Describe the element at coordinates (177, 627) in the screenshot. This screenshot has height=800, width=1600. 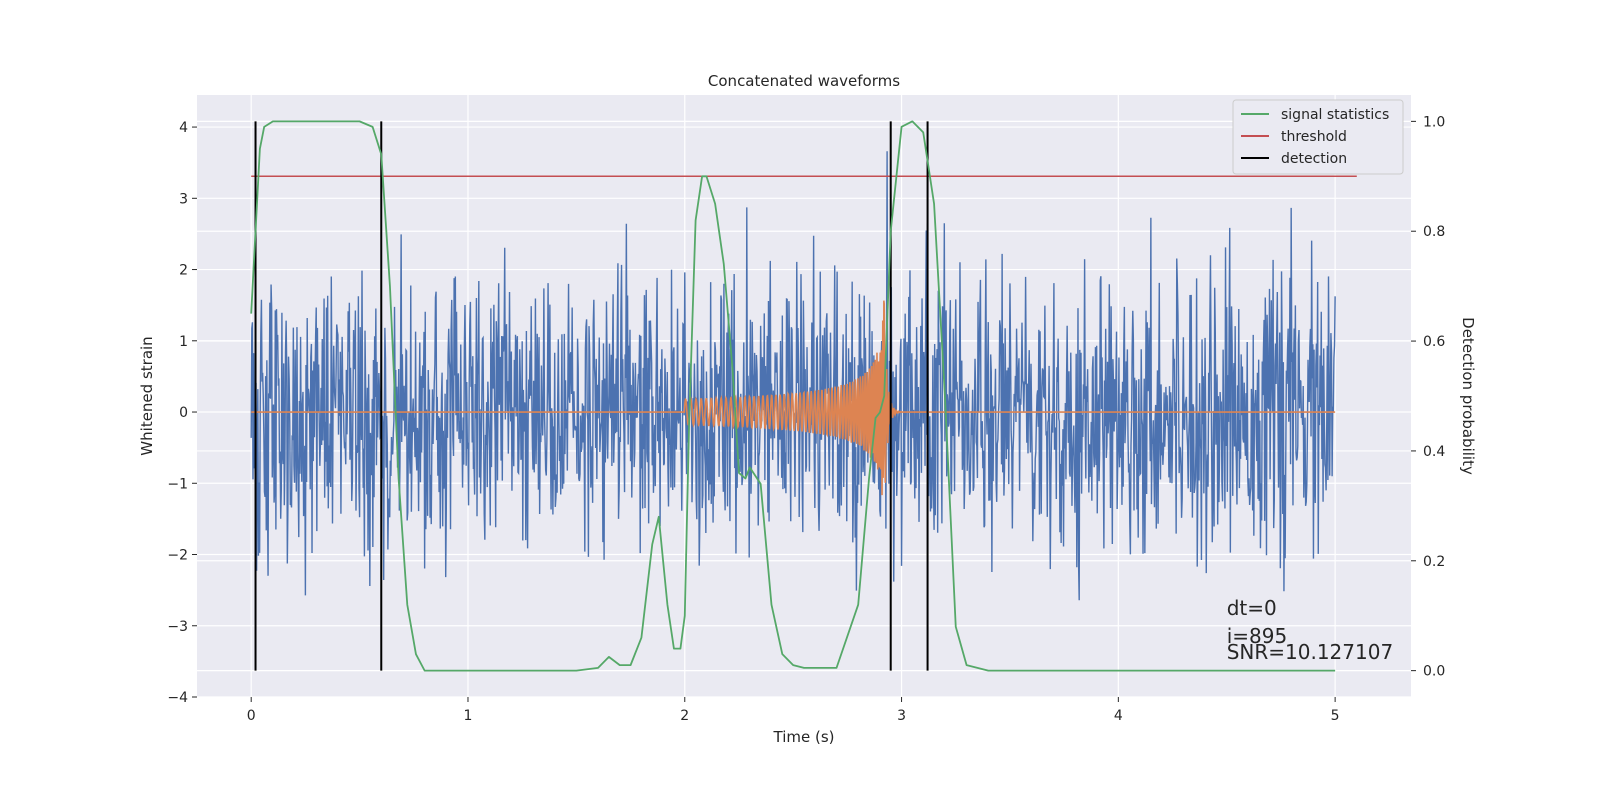
I see `y-tick-label: −3` at that location.